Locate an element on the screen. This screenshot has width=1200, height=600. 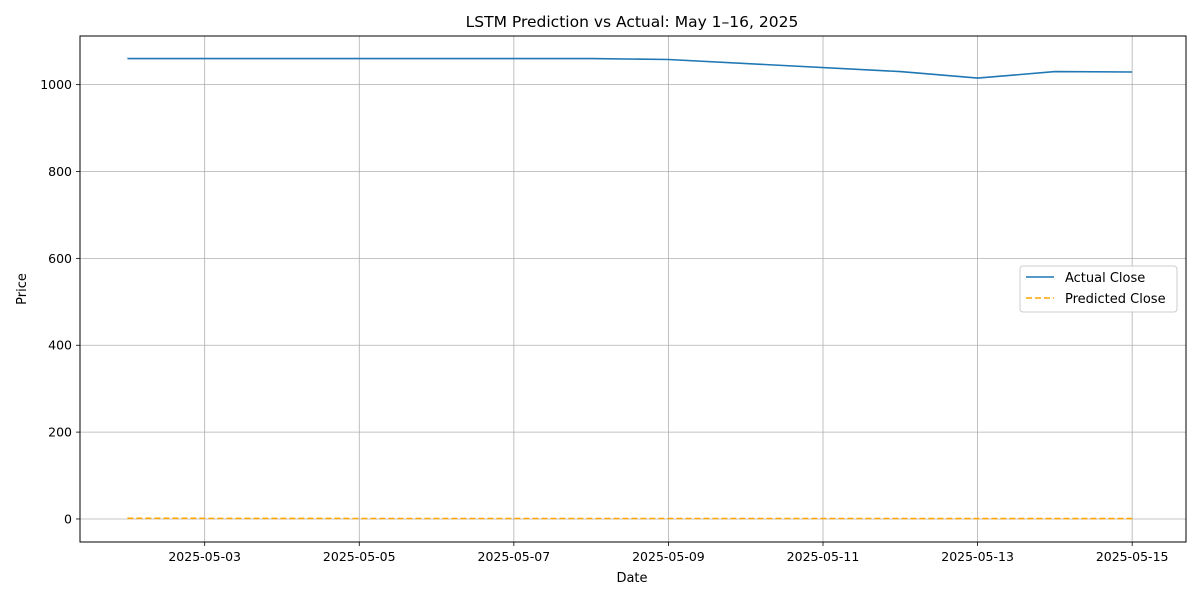
legend: Actual Close Predicted Close is located at coordinates (1098, 289).